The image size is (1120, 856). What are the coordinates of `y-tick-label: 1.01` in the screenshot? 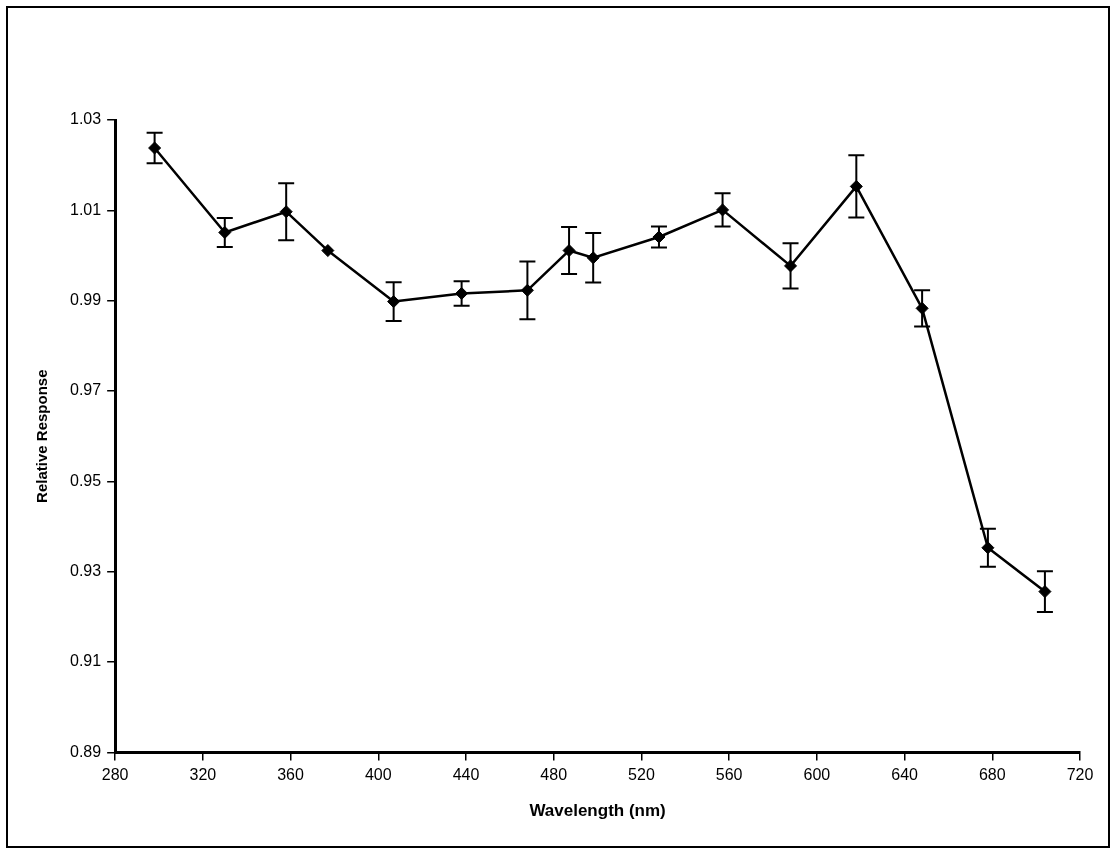 It's located at (86, 209).